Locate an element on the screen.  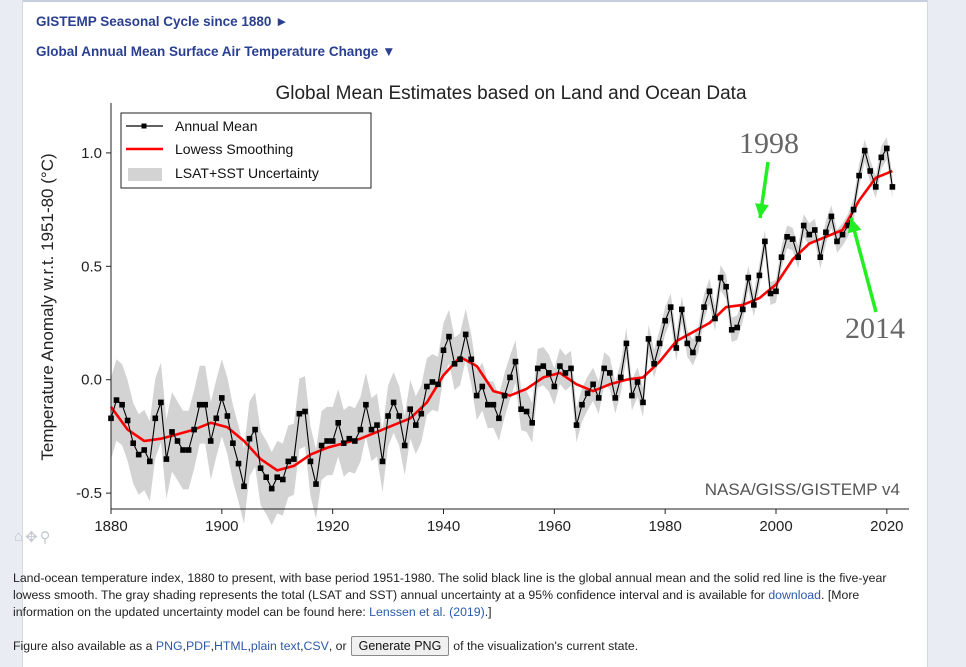
plain-text-link: plain text is located at coordinates (275, 646).